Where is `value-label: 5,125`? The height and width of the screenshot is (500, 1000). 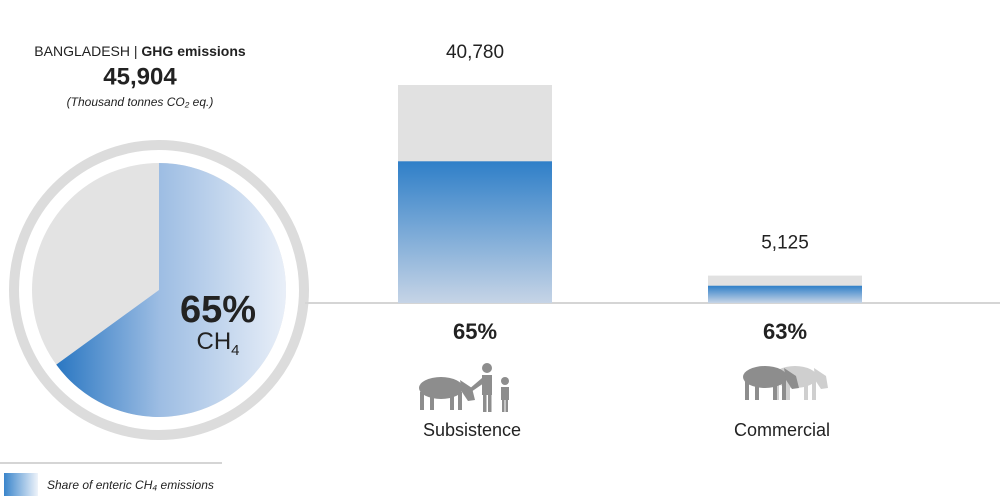 value-label: 5,125 is located at coordinates (785, 243).